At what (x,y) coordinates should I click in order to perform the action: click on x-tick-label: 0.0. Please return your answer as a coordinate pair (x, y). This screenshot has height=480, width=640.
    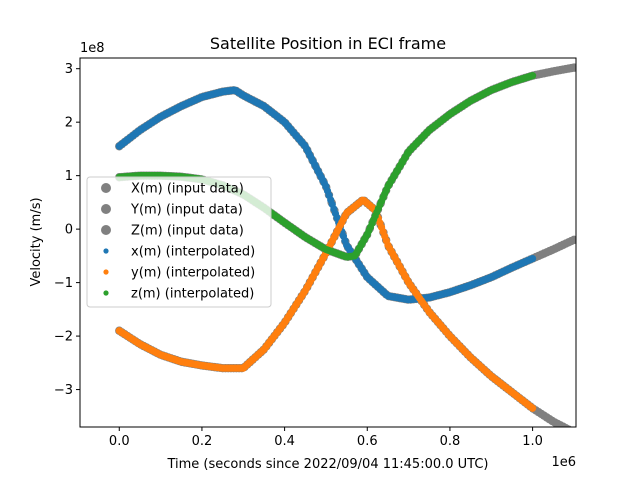
    Looking at the image, I should click on (119, 441).